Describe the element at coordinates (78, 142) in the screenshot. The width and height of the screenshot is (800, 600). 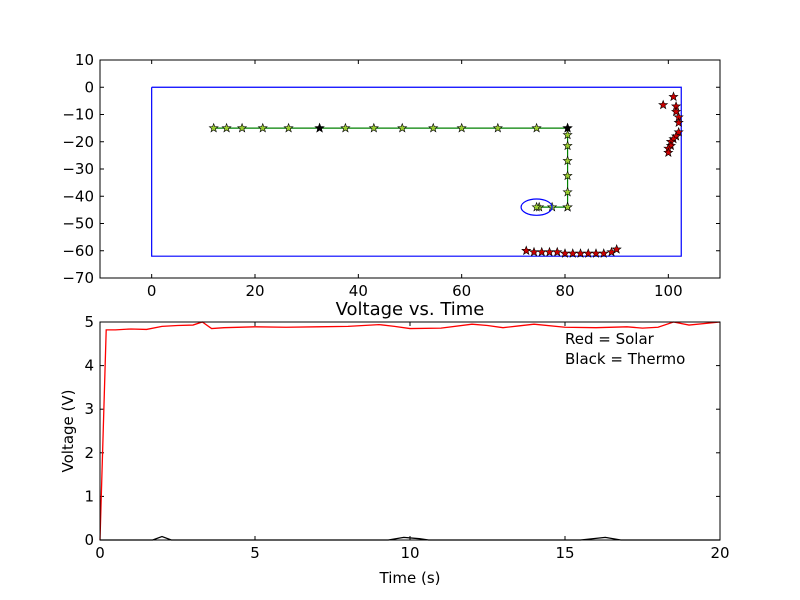
I see `position-ytick-label: −20` at that location.